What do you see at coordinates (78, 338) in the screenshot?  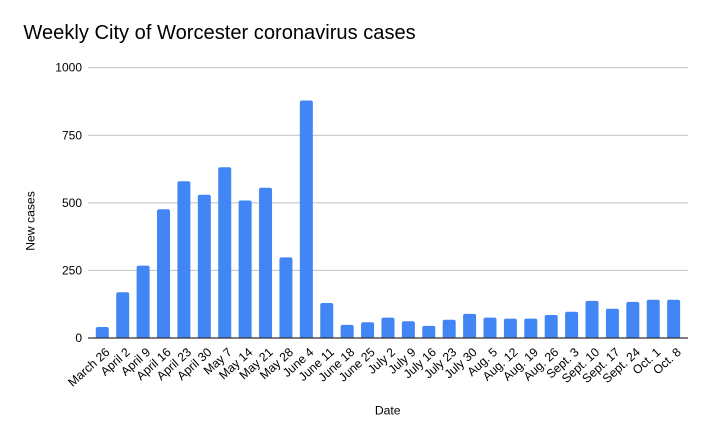 I see `svg-text: 0` at bounding box center [78, 338].